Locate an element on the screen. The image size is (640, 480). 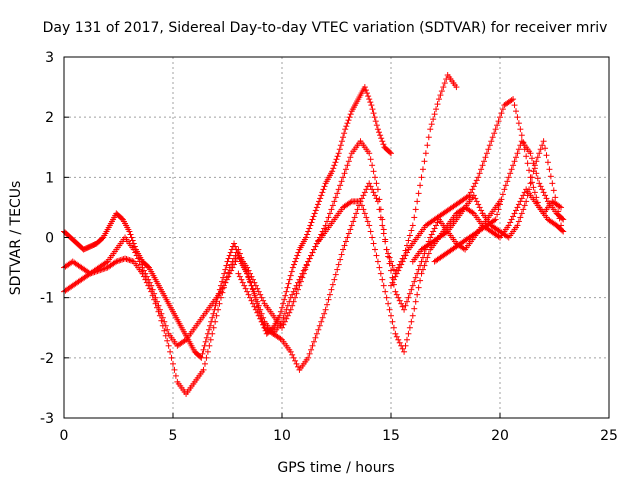
x-tick-label-1: 5 is located at coordinates (173, 436).